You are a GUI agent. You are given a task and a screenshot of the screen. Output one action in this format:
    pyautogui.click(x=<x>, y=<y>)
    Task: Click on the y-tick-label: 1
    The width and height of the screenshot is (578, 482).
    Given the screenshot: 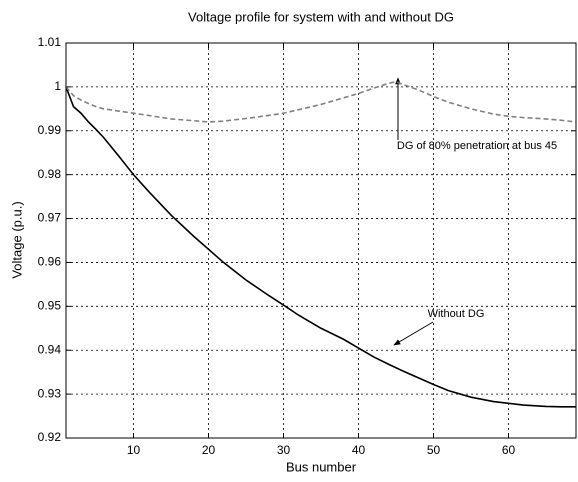 What is the action you would take?
    pyautogui.click(x=57, y=86)
    